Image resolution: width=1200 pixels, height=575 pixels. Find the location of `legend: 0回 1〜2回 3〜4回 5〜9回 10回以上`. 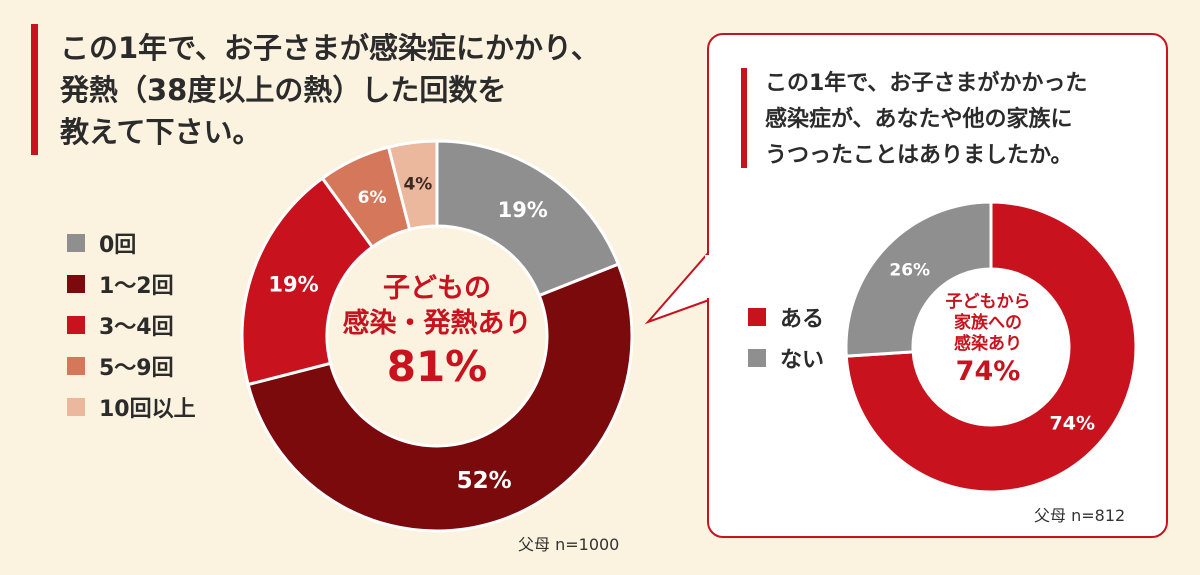

legend: 0回 1〜2回 3〜4回 5〜9回 10回以上 is located at coordinates (131, 324).